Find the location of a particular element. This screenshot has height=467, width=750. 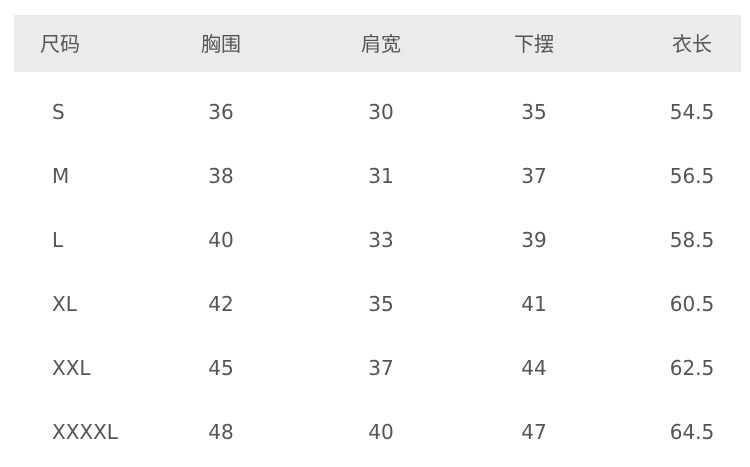

table-cell: 30 is located at coordinates (381, 112).